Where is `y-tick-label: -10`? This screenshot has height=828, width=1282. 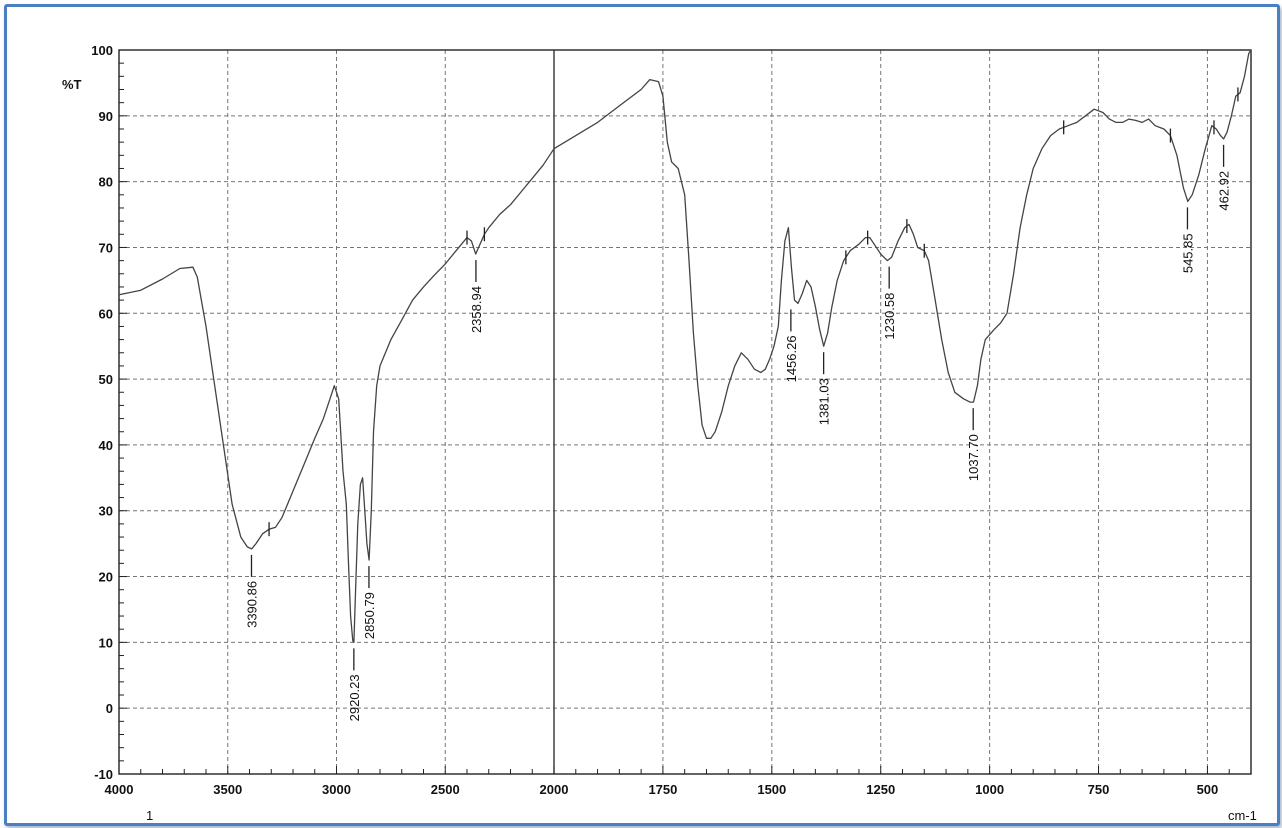
y-tick-label: -10 is located at coordinates (103, 774).